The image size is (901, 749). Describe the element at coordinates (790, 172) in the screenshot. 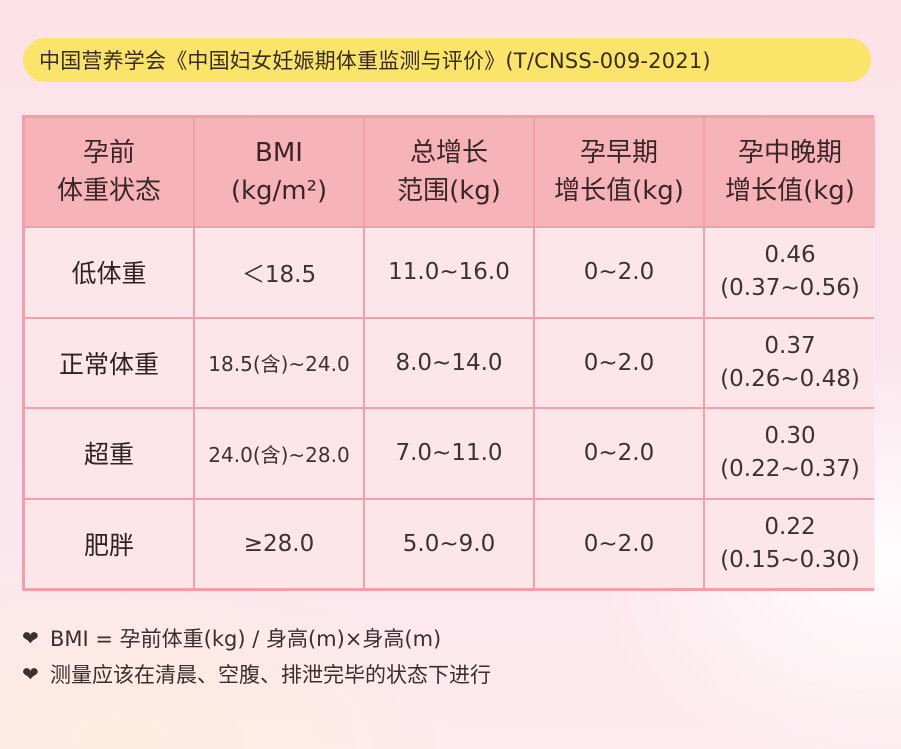

I see `header-mid-late-gain: 孕中晚期 增长值(kg)` at that location.